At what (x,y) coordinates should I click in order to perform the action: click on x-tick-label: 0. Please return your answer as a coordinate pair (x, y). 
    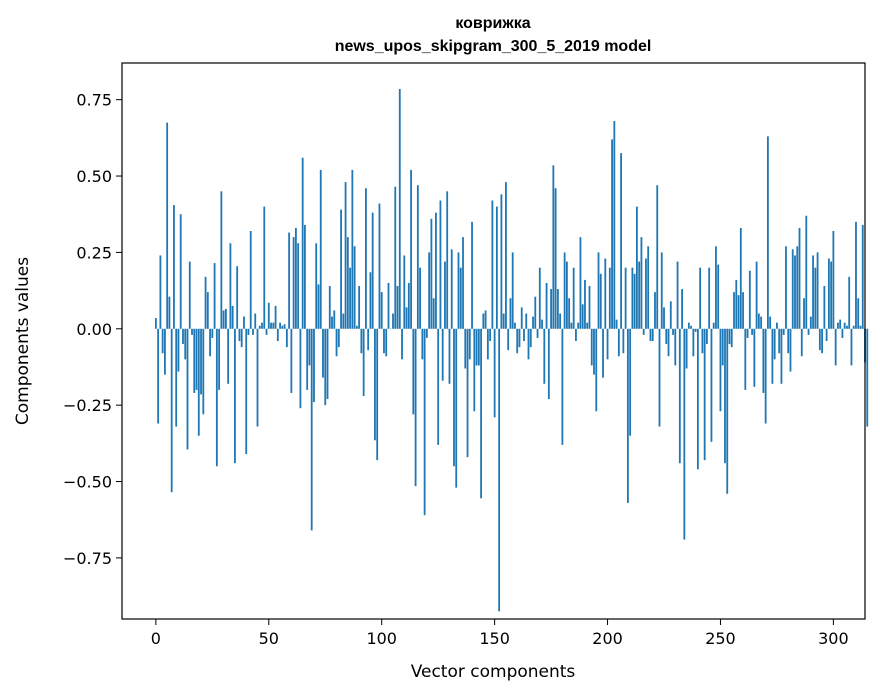
    Looking at the image, I should click on (156, 638).